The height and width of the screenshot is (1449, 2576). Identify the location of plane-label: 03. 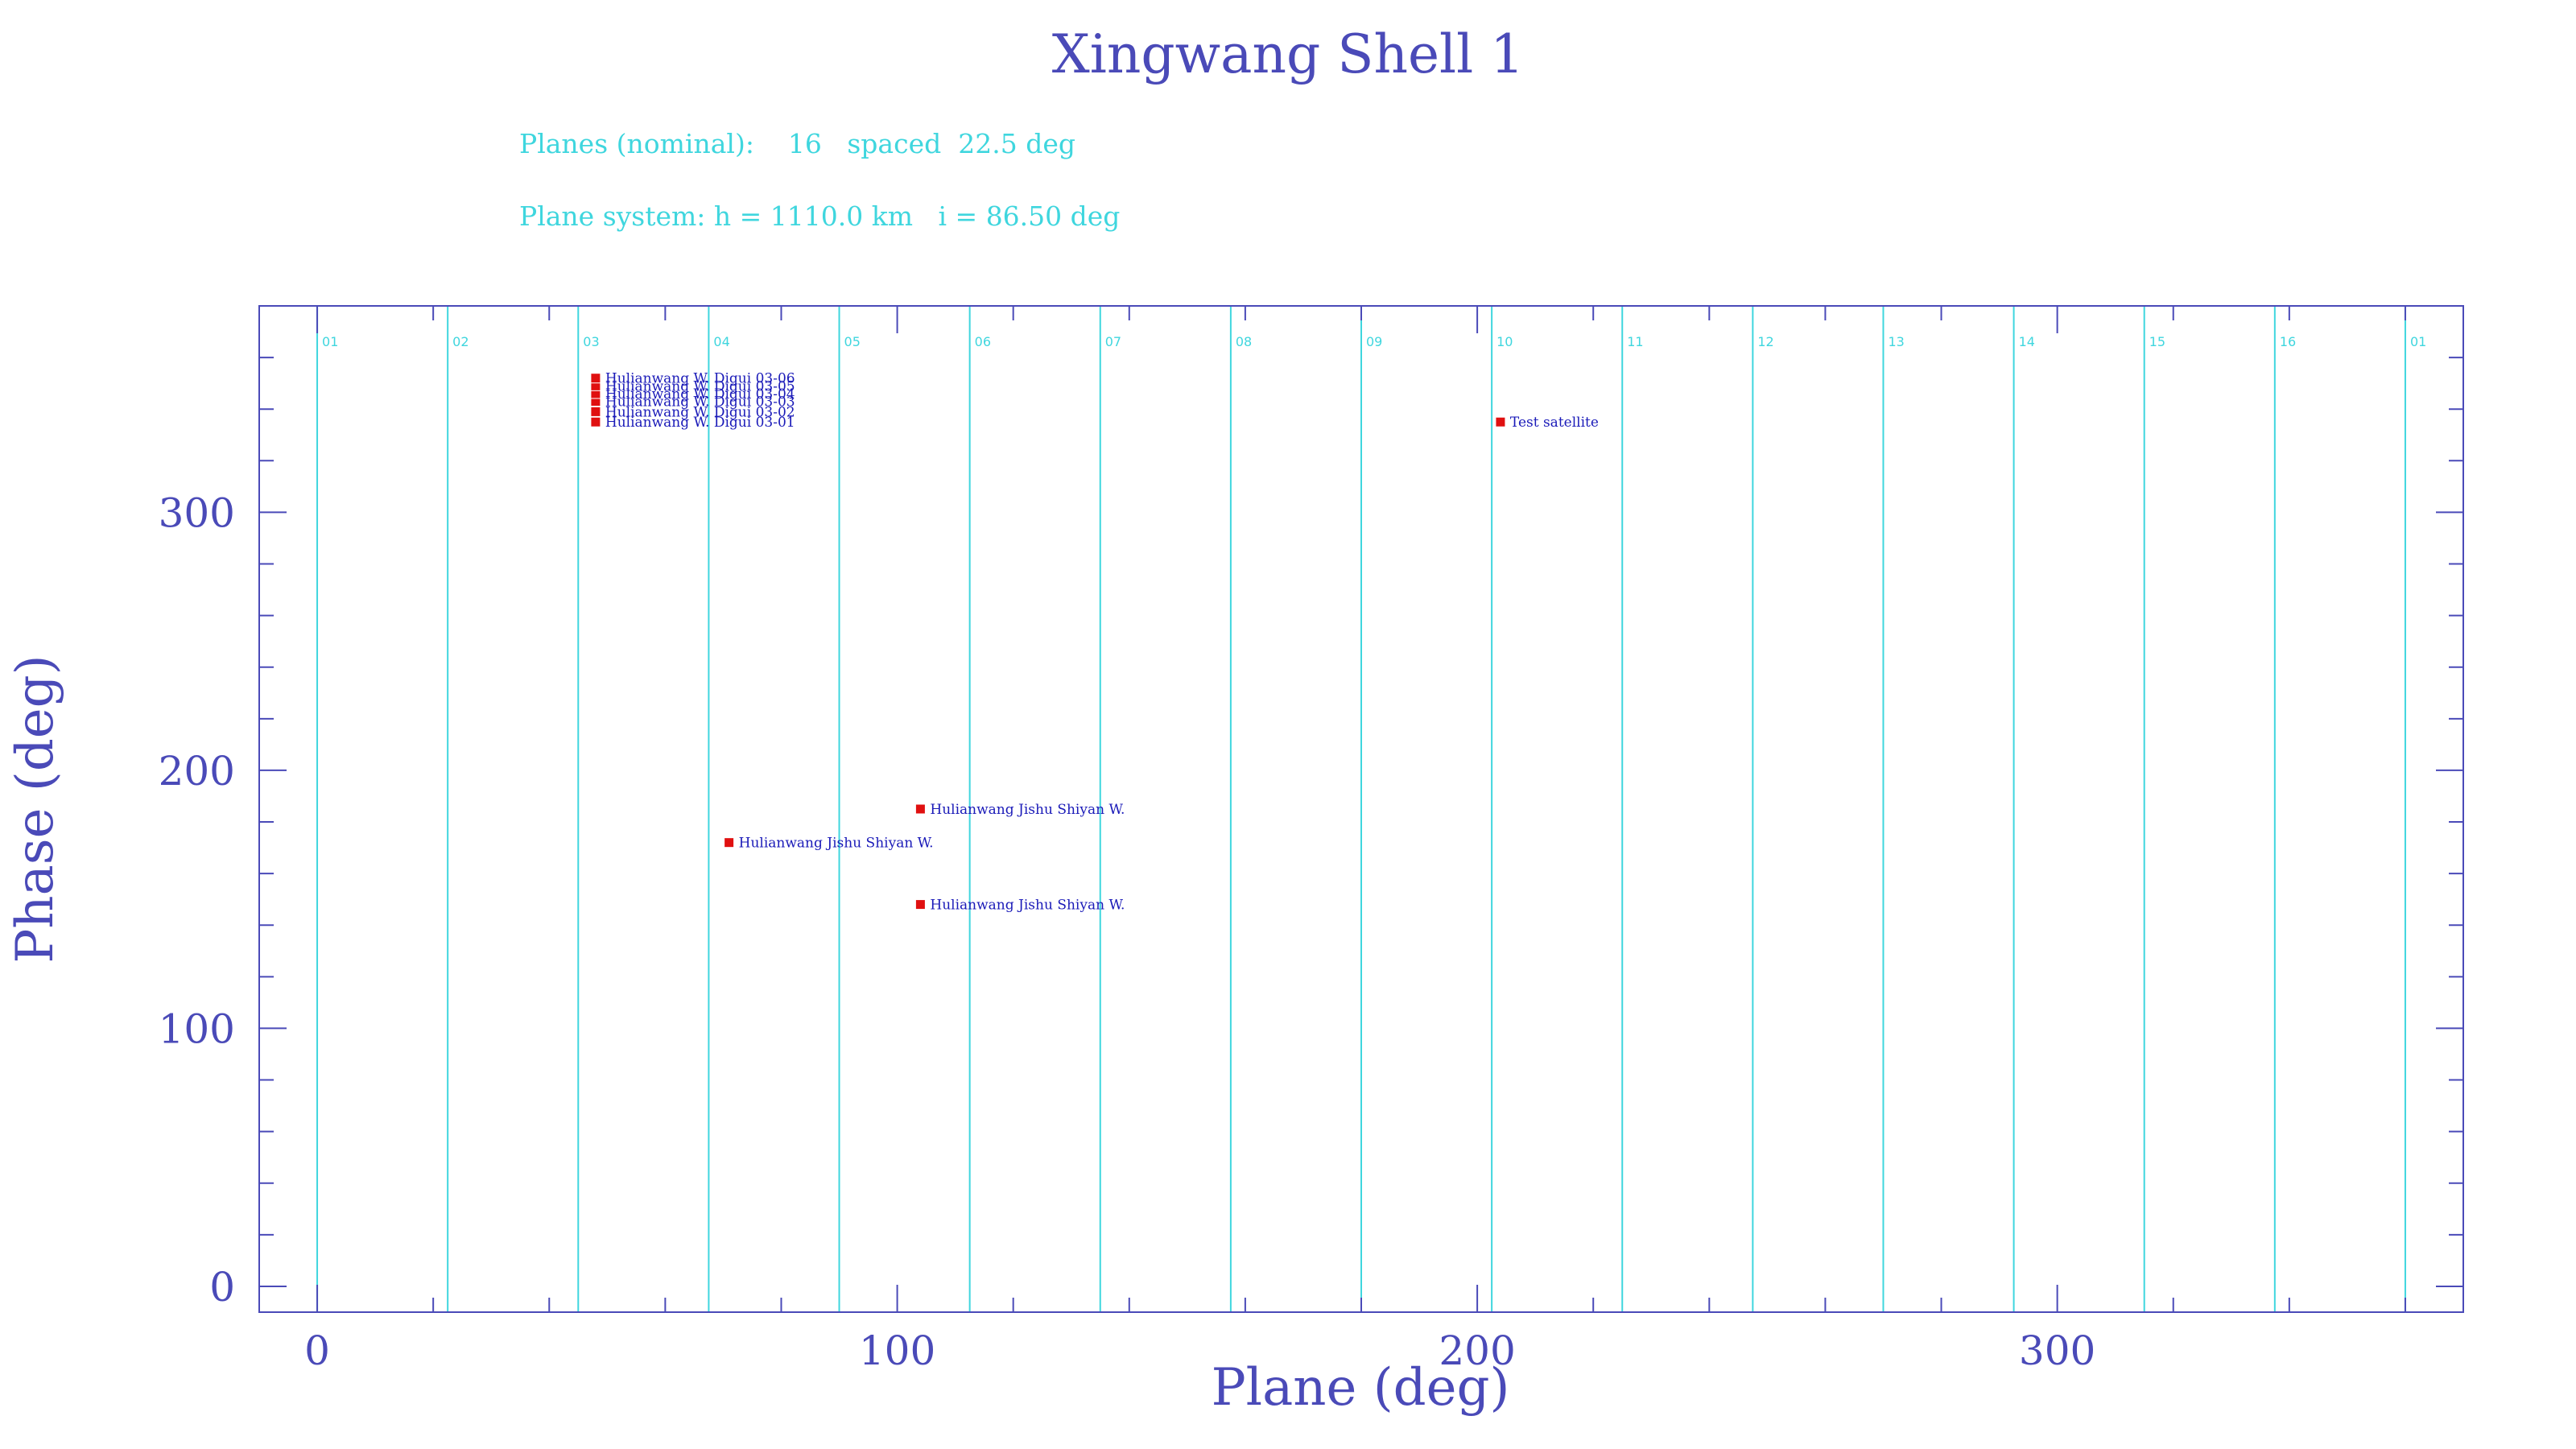
(591, 341).